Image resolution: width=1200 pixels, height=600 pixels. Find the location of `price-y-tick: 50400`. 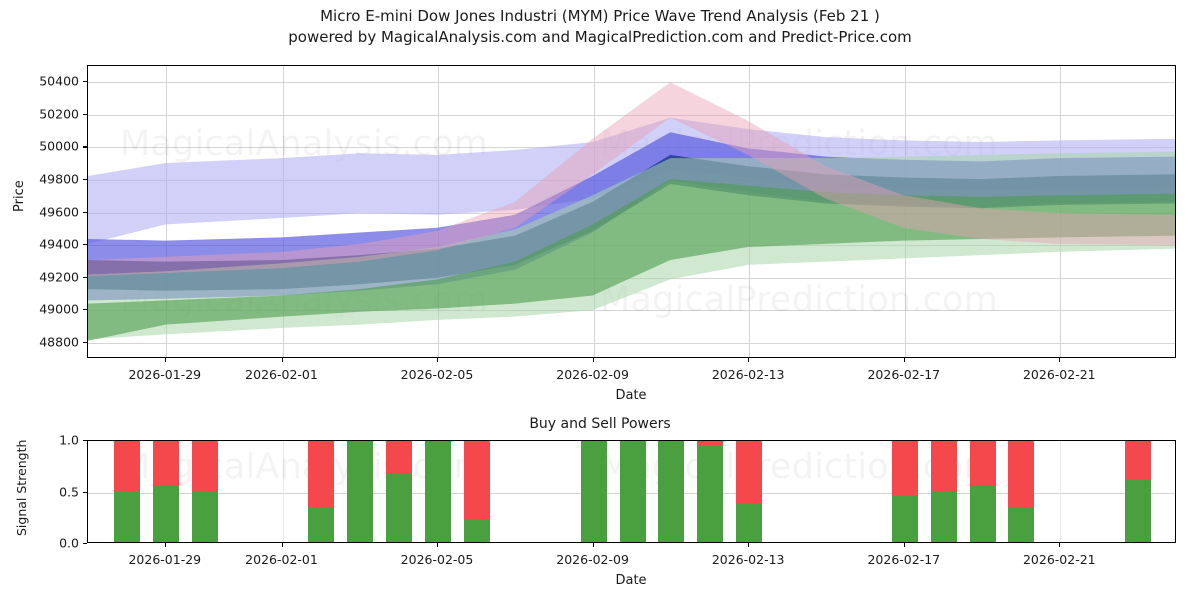

price-y-tick: 50400 is located at coordinates (59, 81).